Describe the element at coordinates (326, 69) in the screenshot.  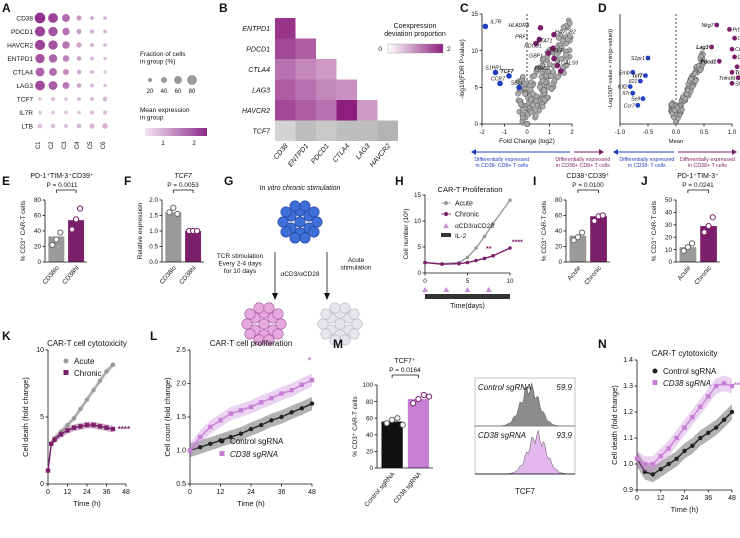
I see `heatmap-cell` at that location.